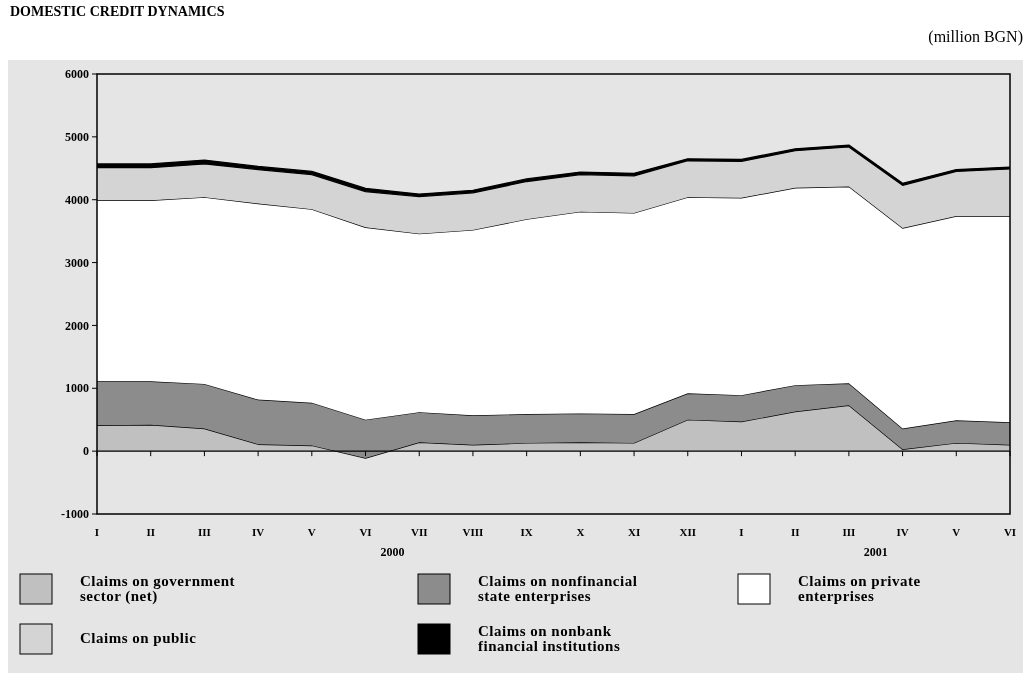 The width and height of the screenshot is (1033, 678). Describe the element at coordinates (875, 552) in the screenshot. I see `text: 2001` at that location.